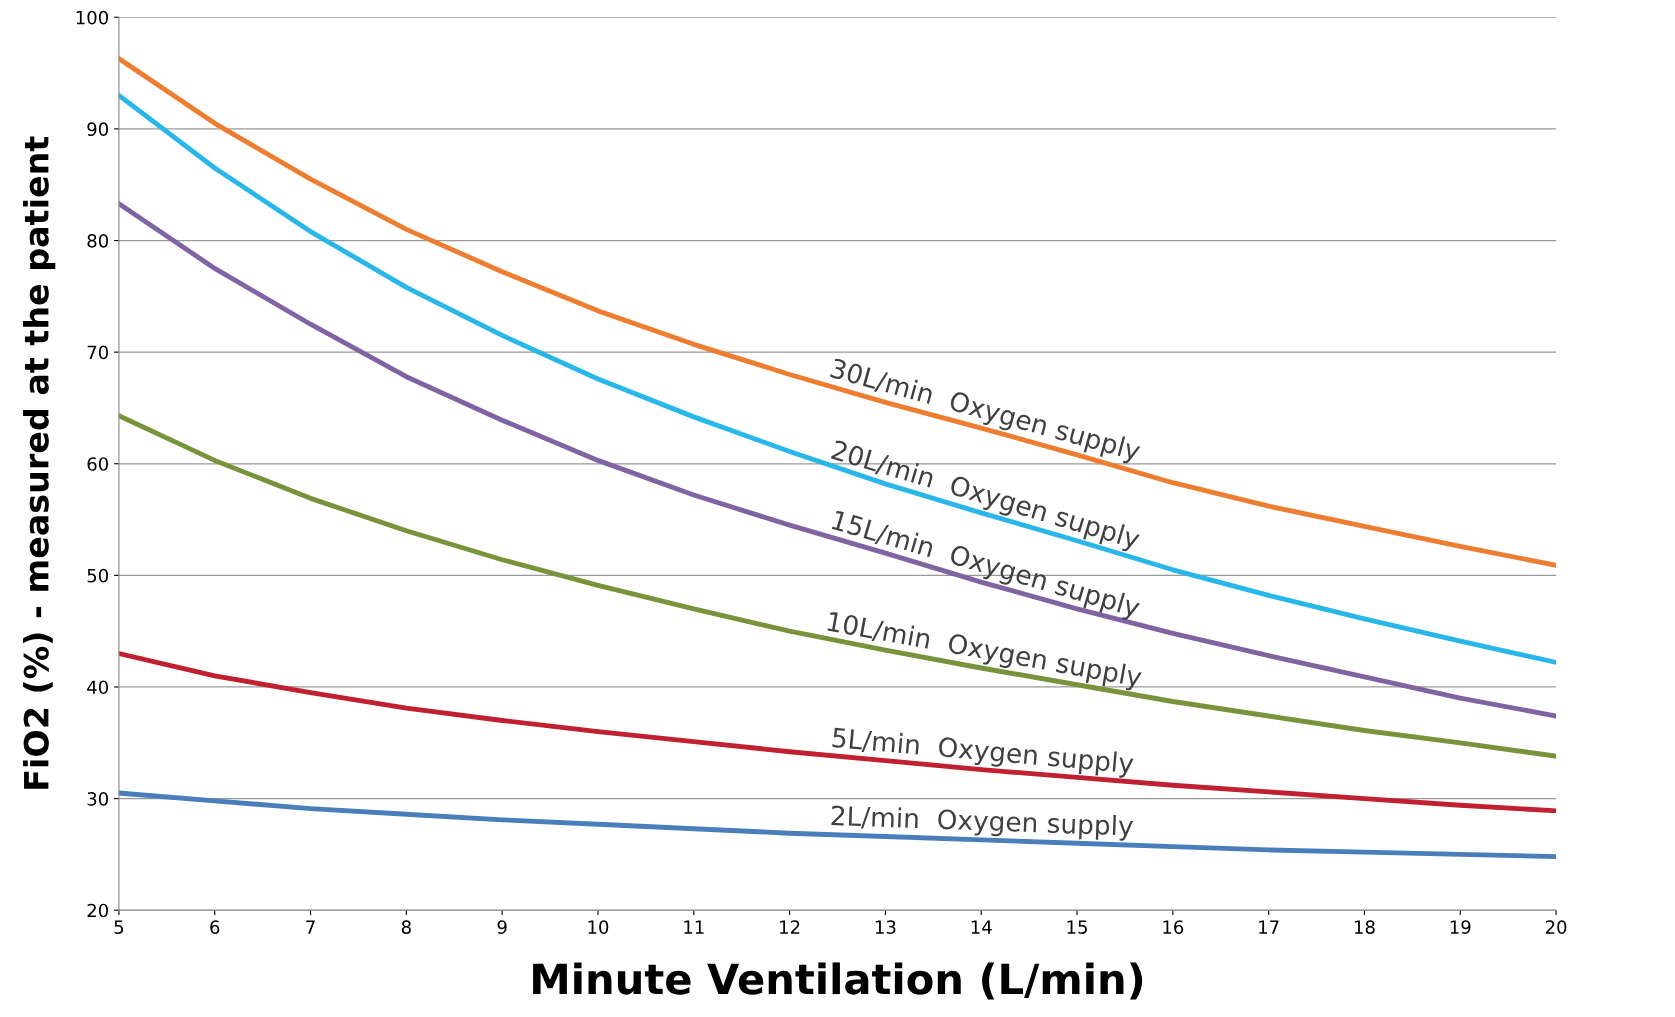 This screenshot has height=1017, width=1675. Describe the element at coordinates (1173, 927) in the screenshot. I see `x-tick-label: 16` at that location.